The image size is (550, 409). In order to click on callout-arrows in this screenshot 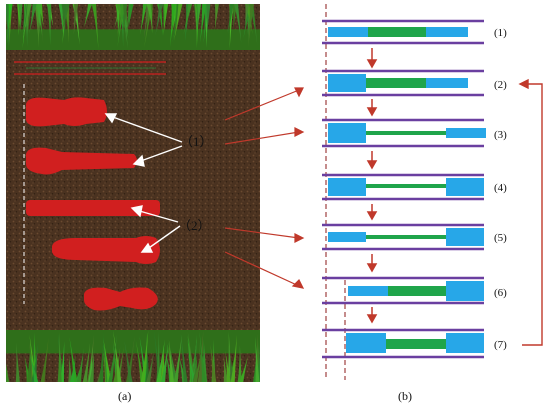, I will do `click(143, 183)`.